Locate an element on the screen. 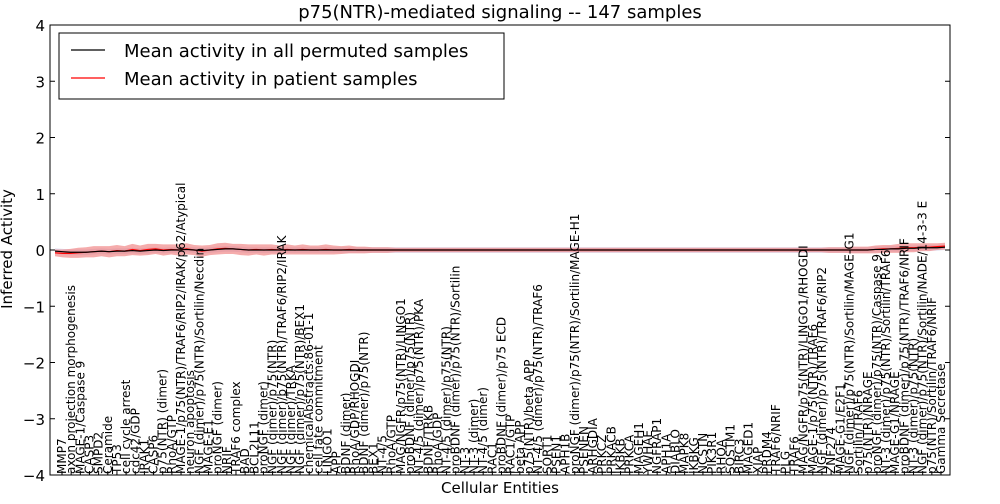 The image size is (1000, 504). x-tick-label: NT-4/5 (dimer) is located at coordinates (483, 430).